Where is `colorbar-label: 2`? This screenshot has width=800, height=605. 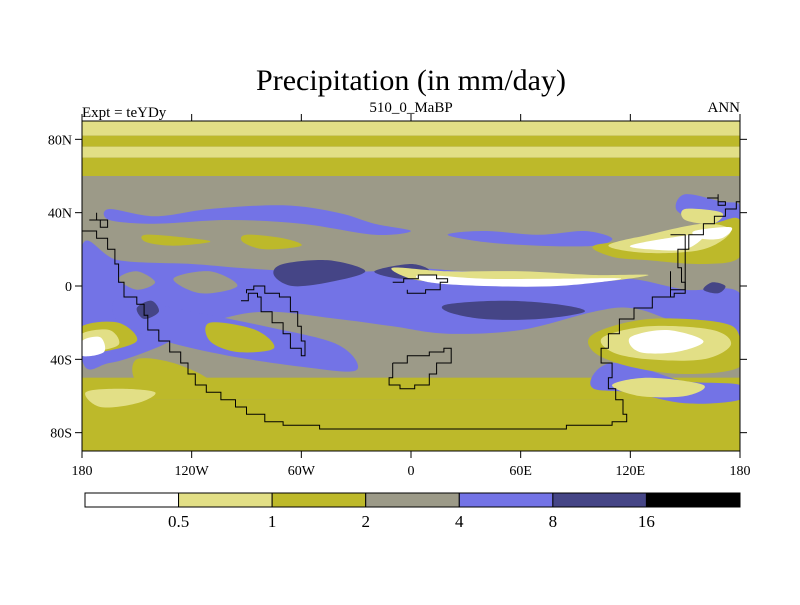
colorbar-label: 2 is located at coordinates (365, 521).